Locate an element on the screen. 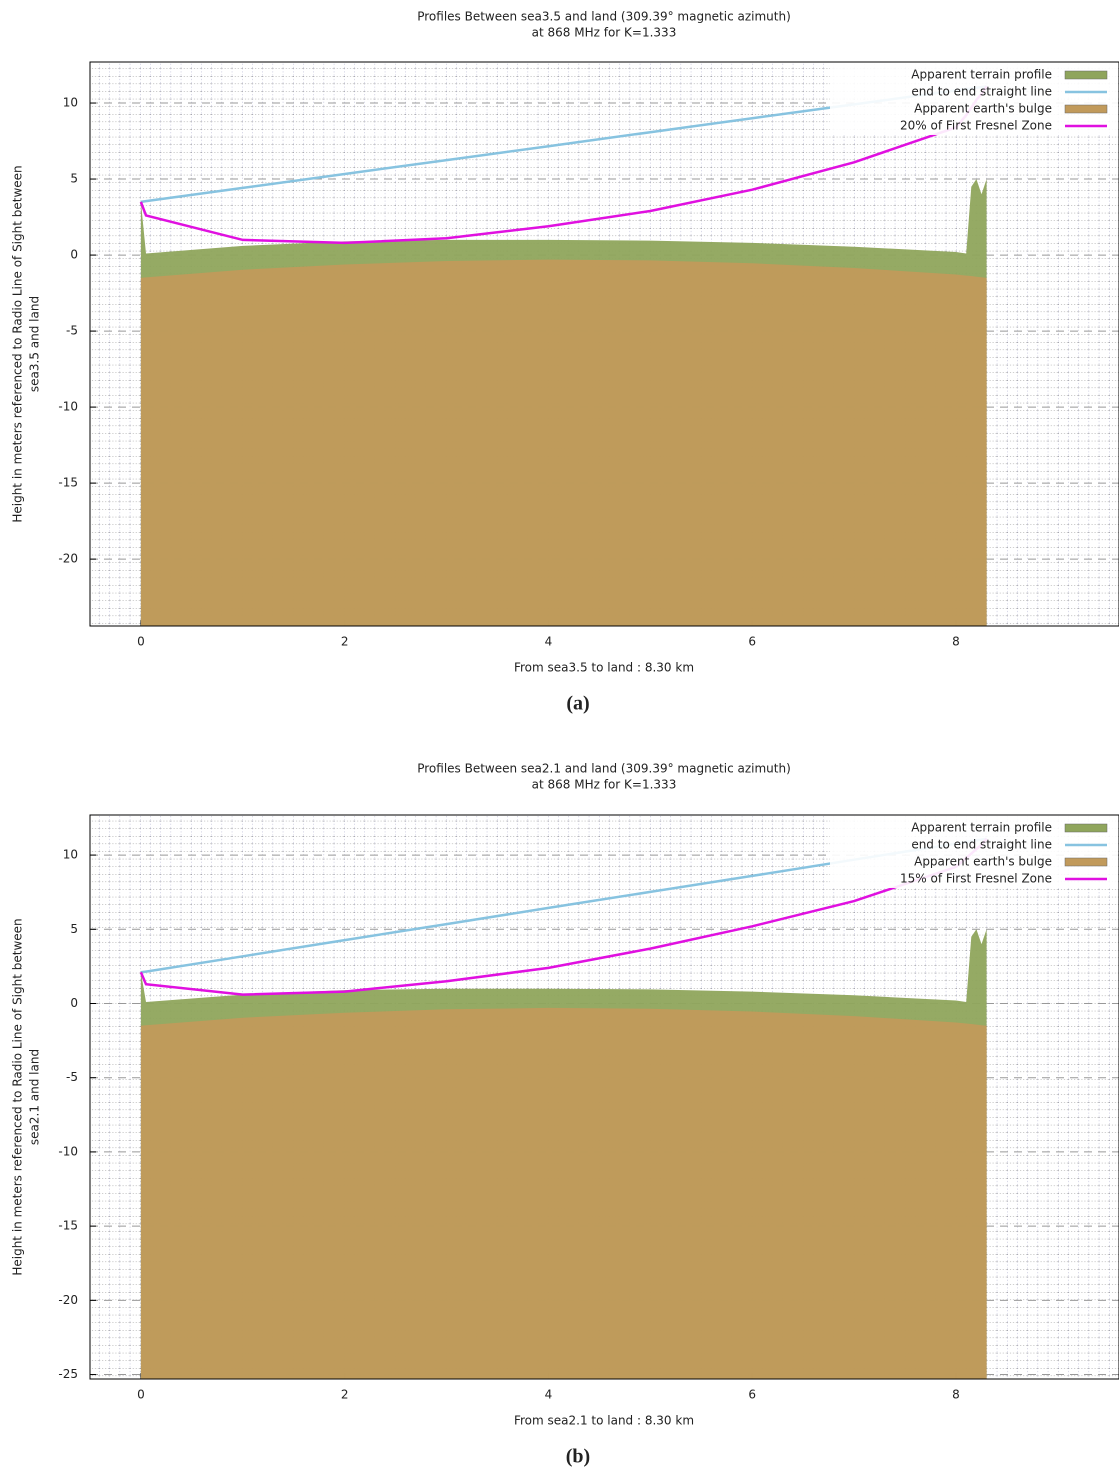 This screenshot has width=1119, height=1470. y-tick-label: -25 is located at coordinates (68, 1374).